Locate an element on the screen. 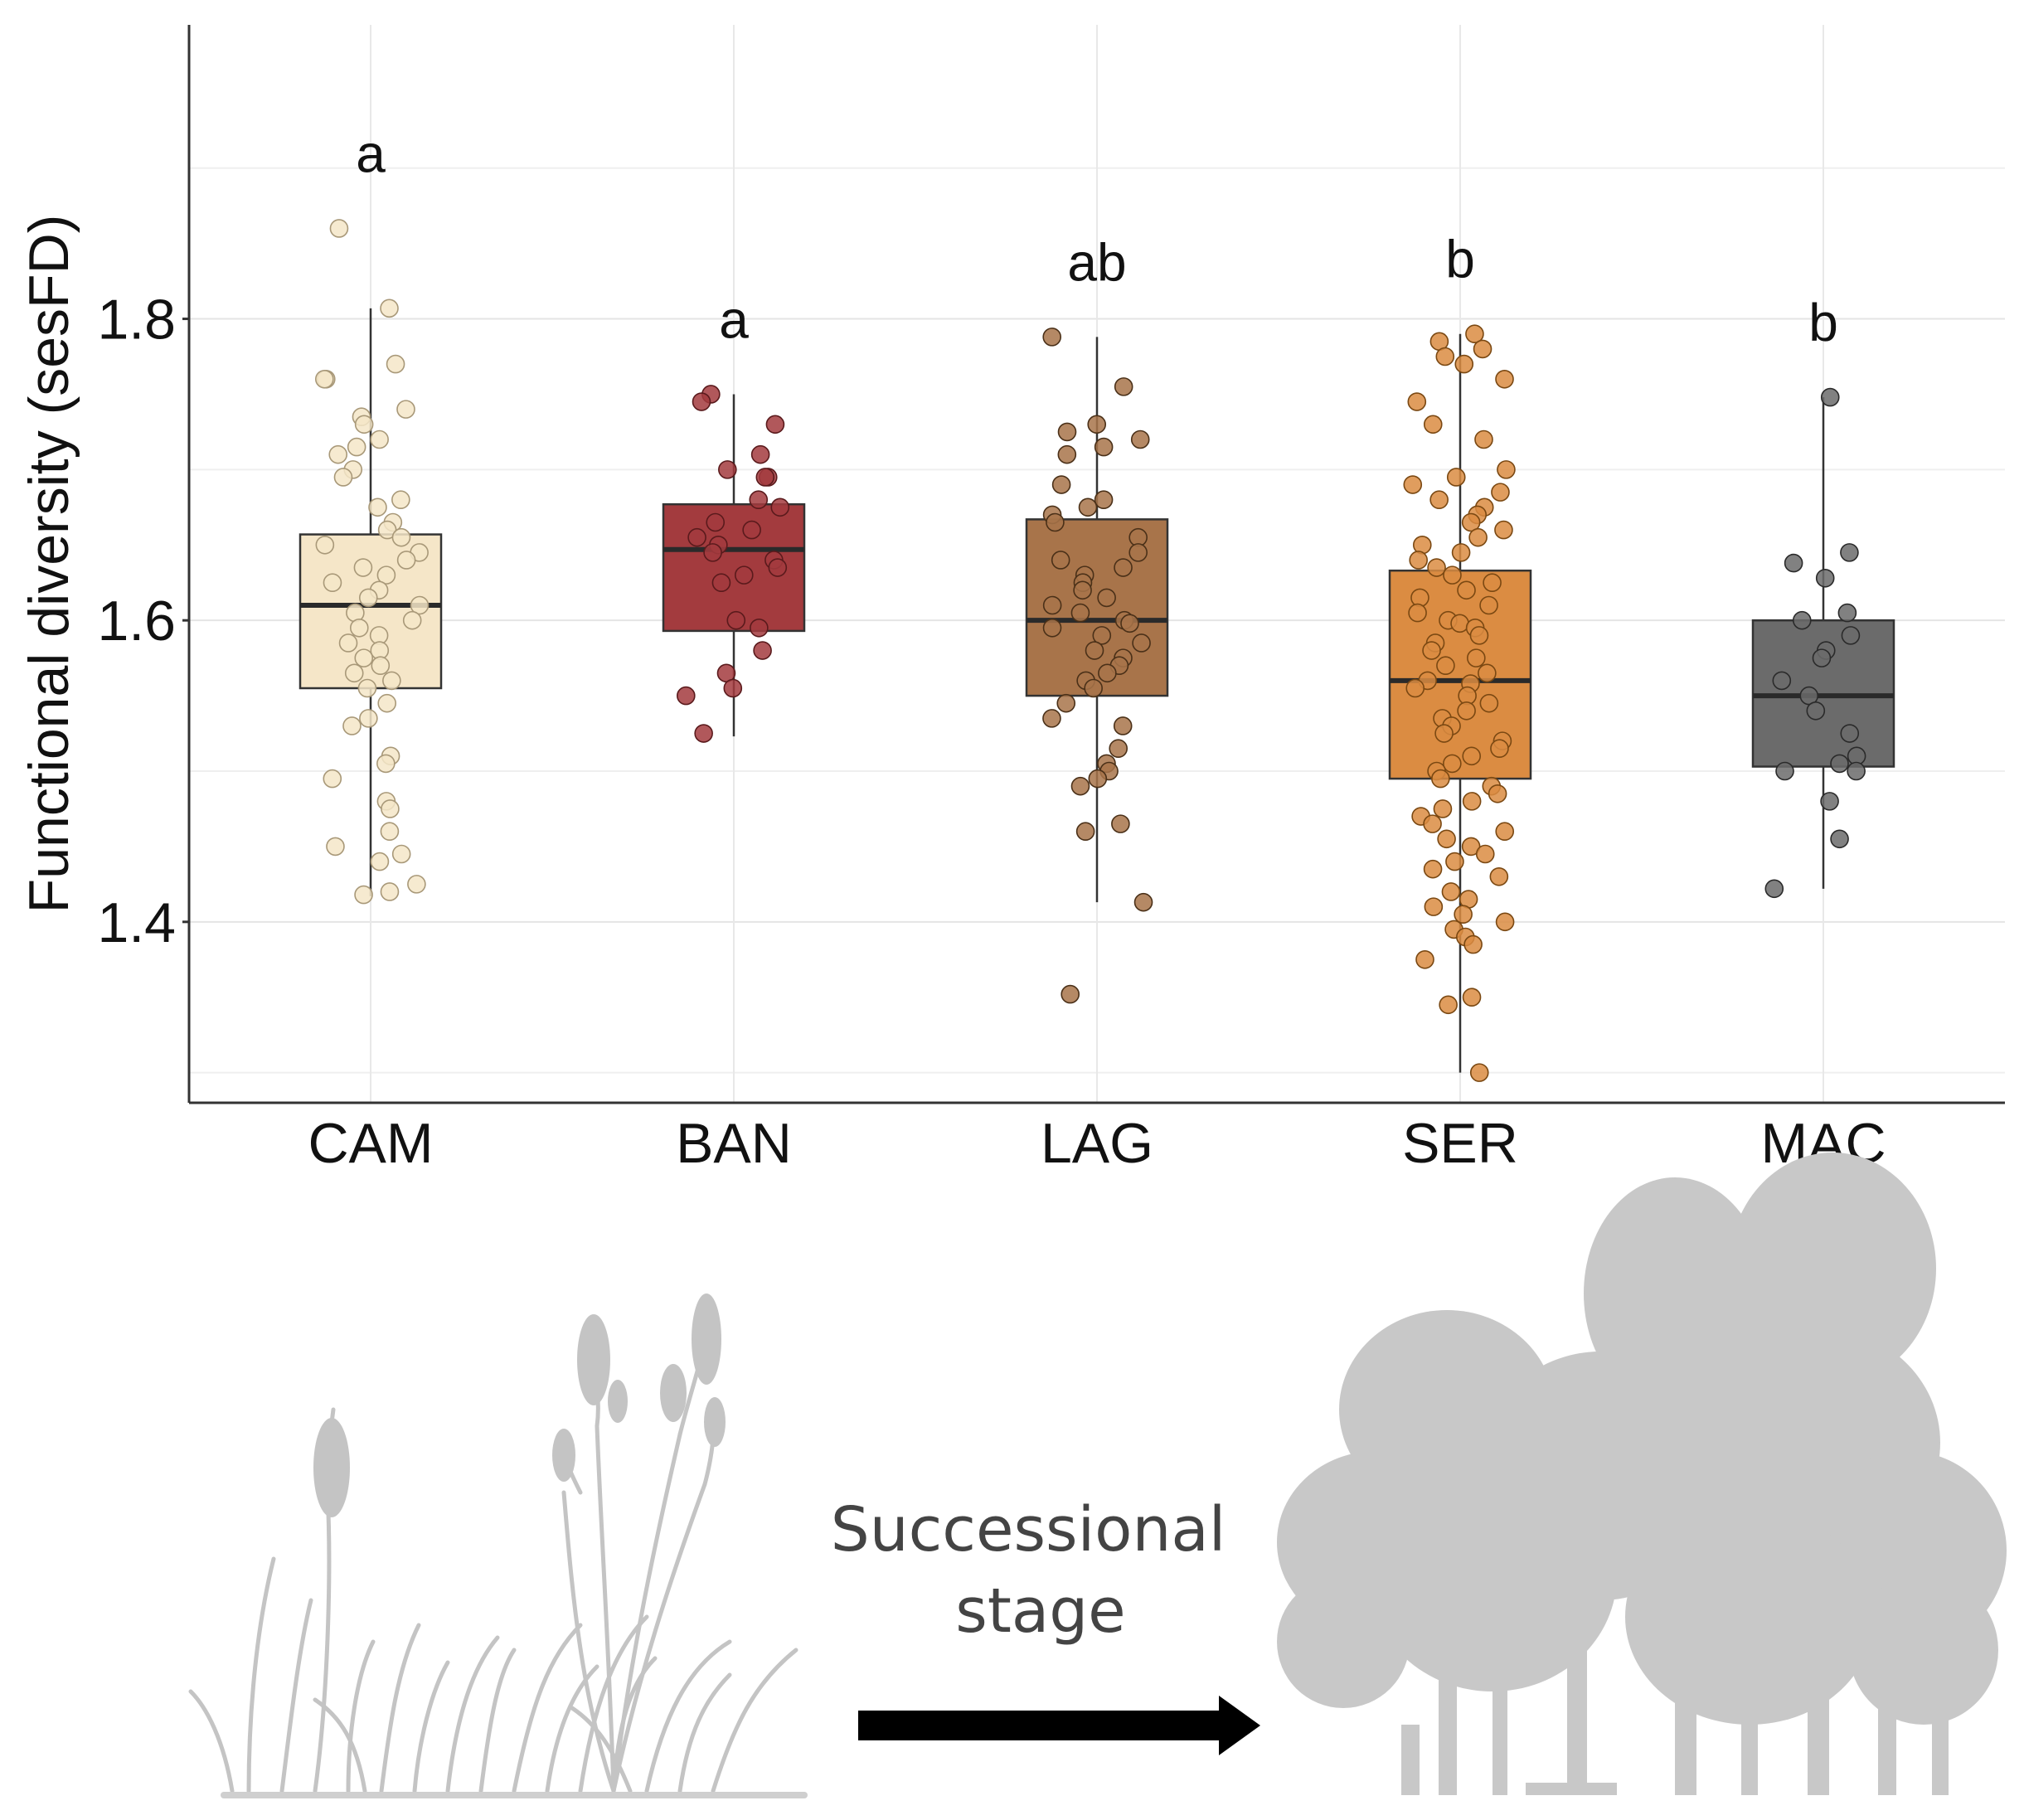  stage-label-line2: stage is located at coordinates (1040, 1611).